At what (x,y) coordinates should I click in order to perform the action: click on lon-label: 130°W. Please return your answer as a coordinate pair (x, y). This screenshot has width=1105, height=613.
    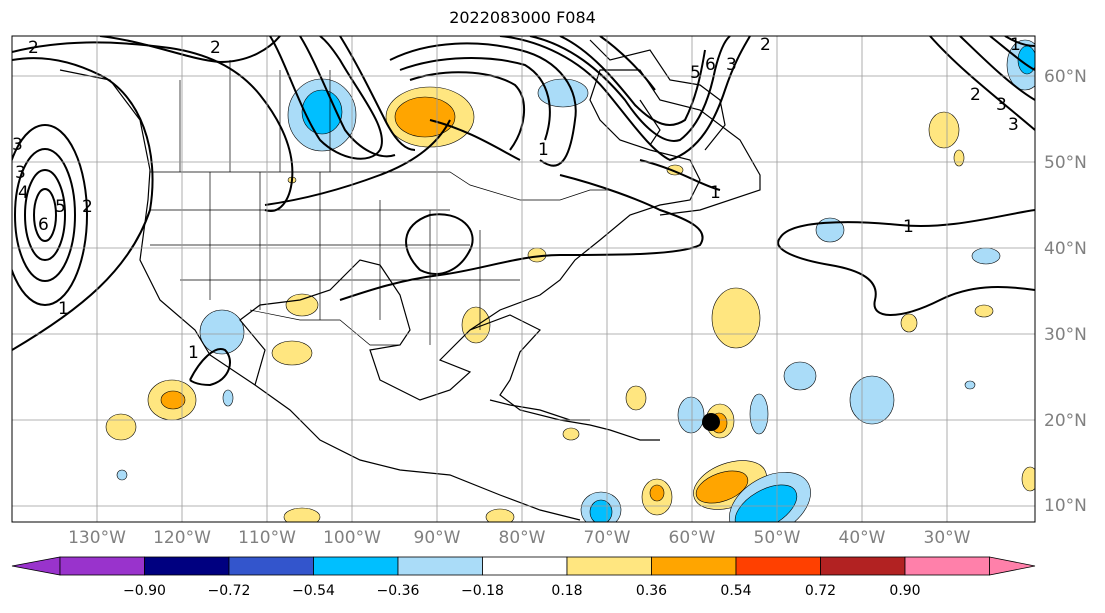
    Looking at the image, I should click on (97, 538).